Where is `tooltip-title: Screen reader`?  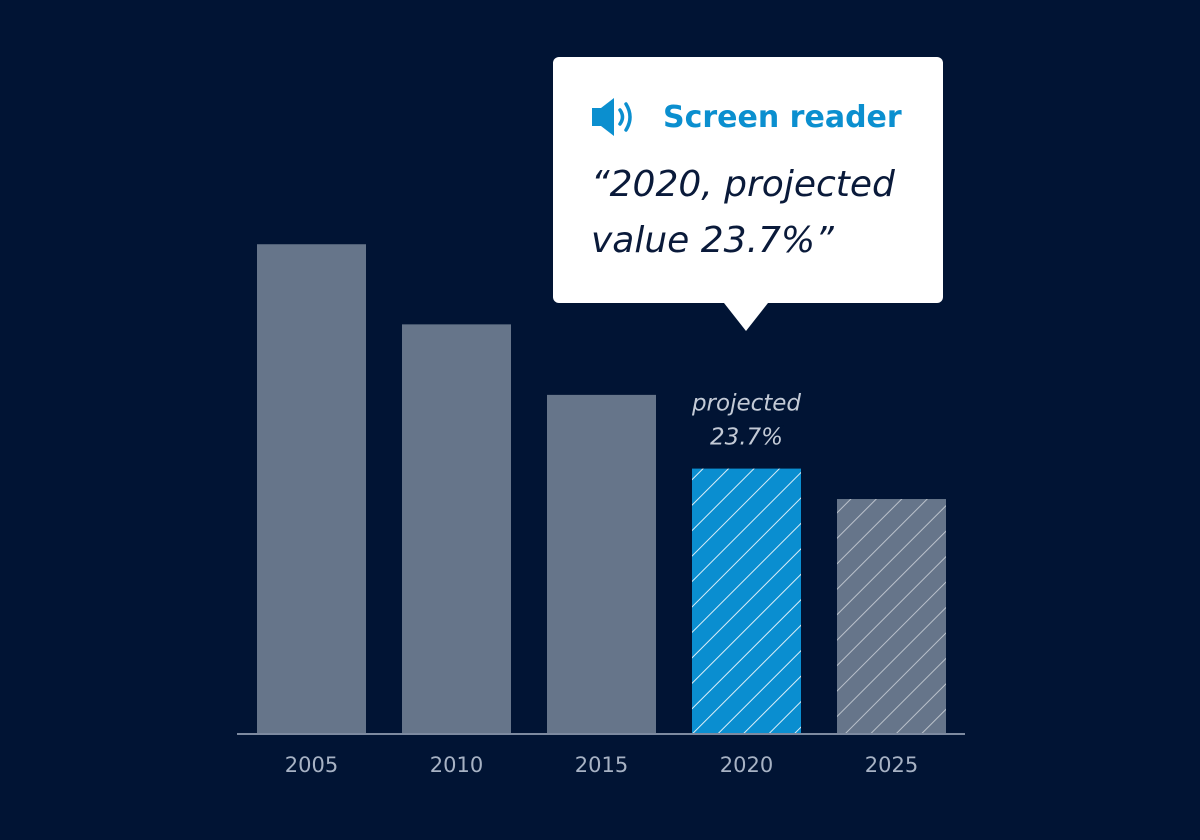
tooltip-title: Screen reader is located at coordinates (782, 117).